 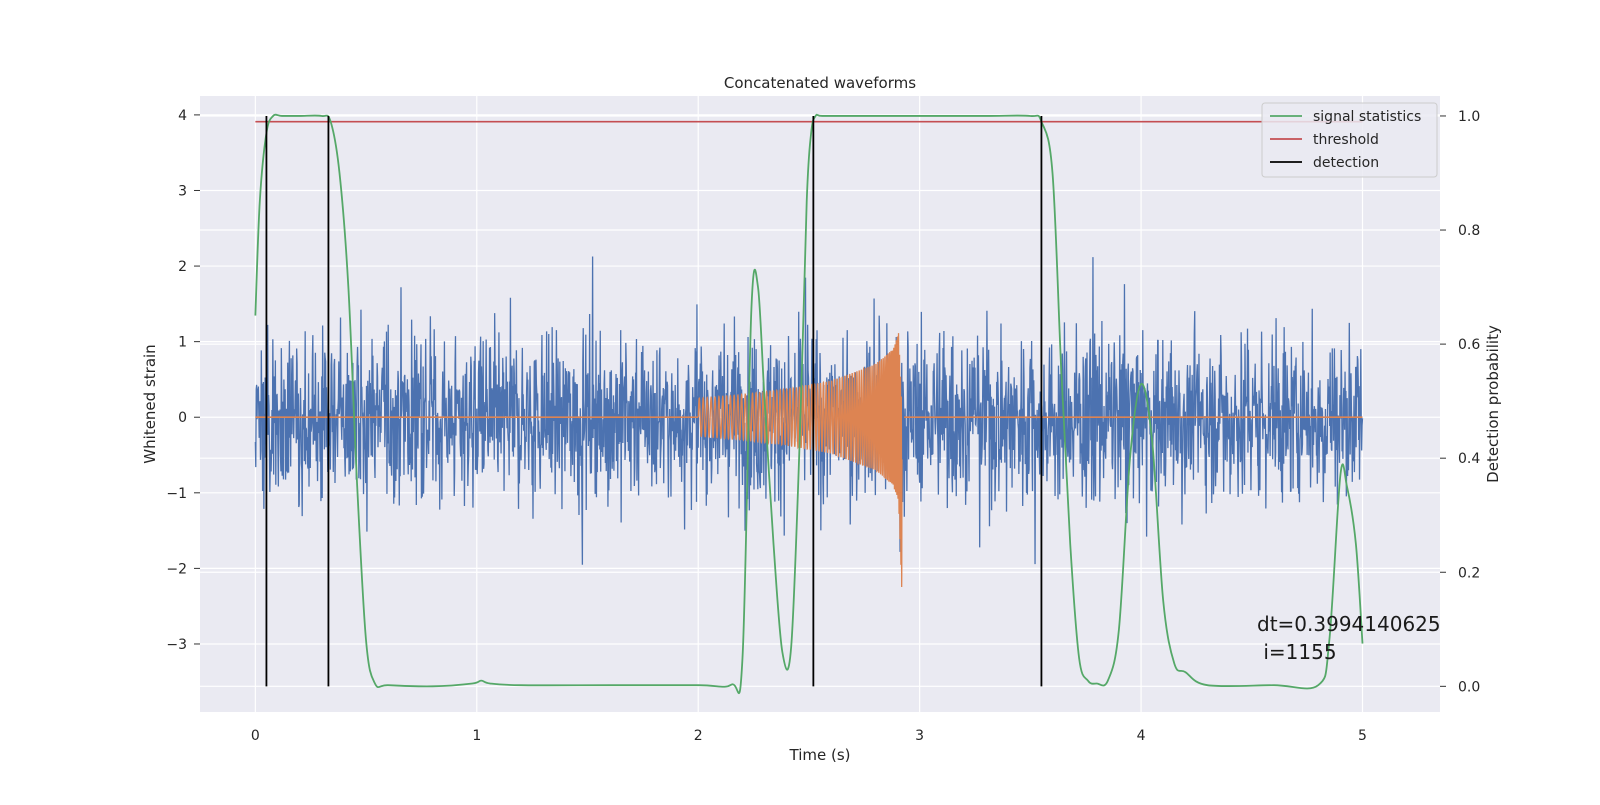 I want to click on y-right-axis-label: Detection probability, so click(x=1493, y=404).